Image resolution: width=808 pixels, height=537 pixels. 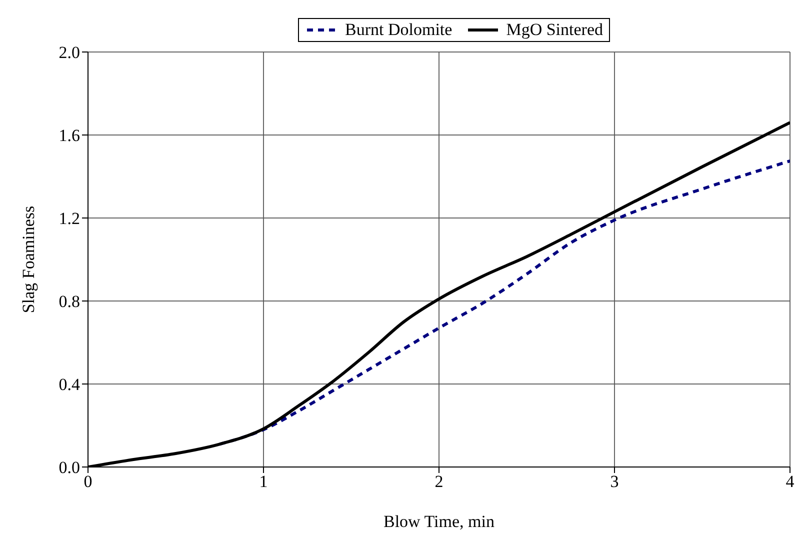 I want to click on x-tick-label: 0, so click(x=88, y=482).